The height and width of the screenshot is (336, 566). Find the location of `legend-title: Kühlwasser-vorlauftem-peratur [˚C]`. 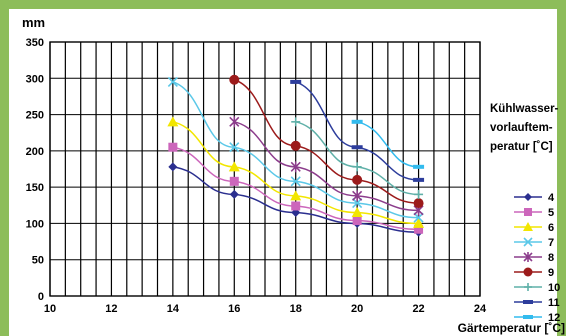

legend-title: Kühlwasser-vorlauftem-peratur [˚C] is located at coordinates (524, 128).